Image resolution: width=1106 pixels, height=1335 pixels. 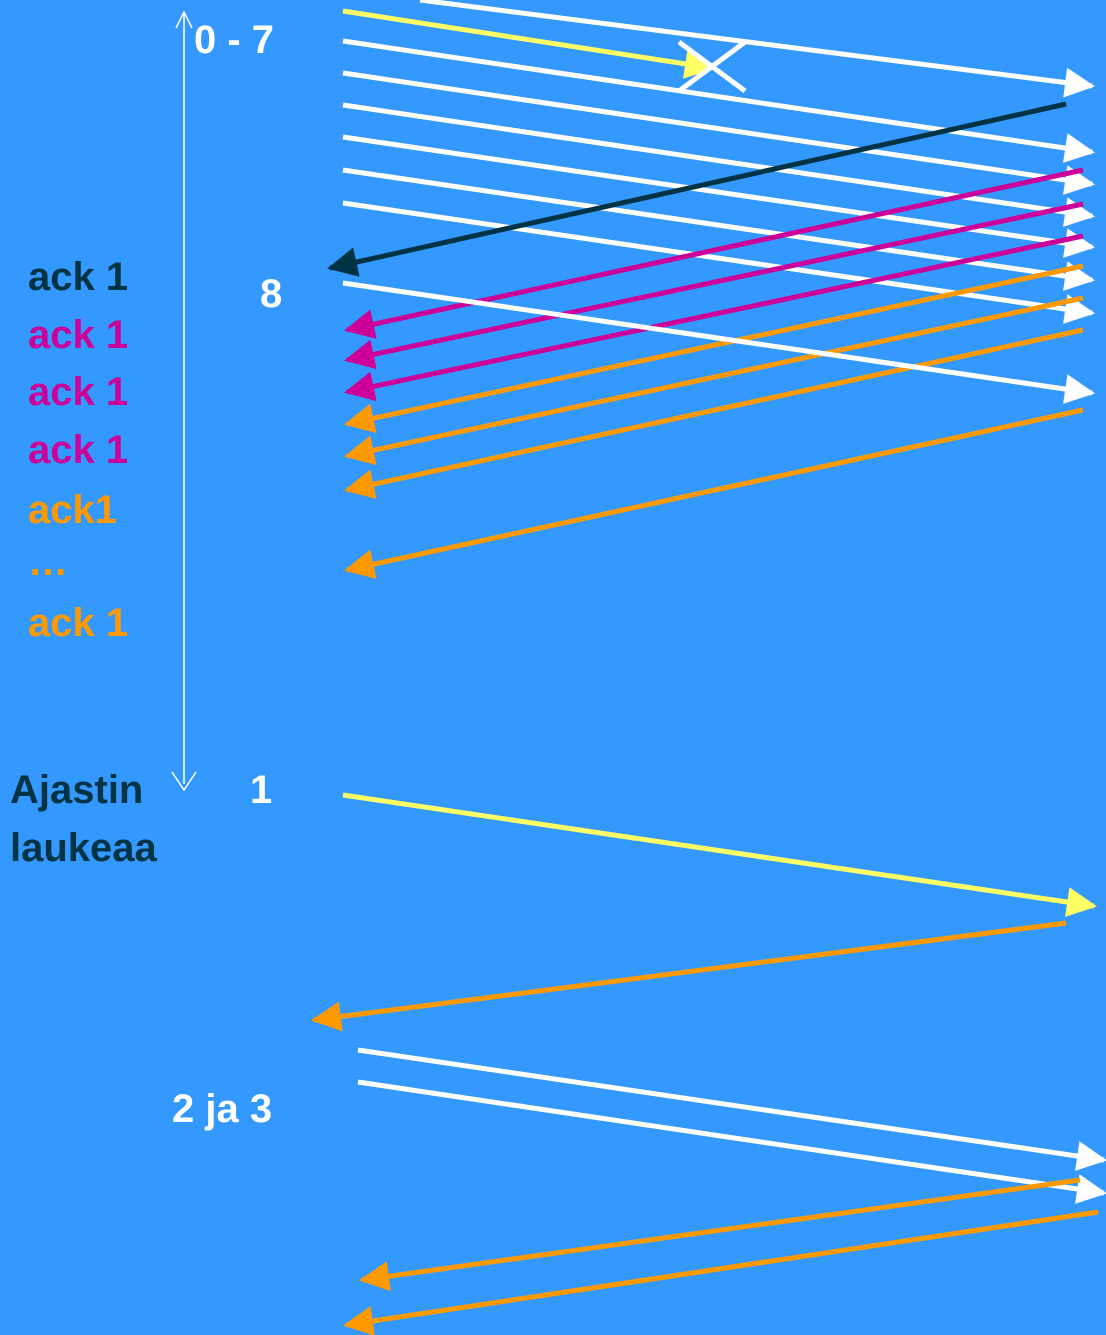 What do you see at coordinates (528, 43) in the screenshot?
I see `segment-arrow-lost` at bounding box center [528, 43].